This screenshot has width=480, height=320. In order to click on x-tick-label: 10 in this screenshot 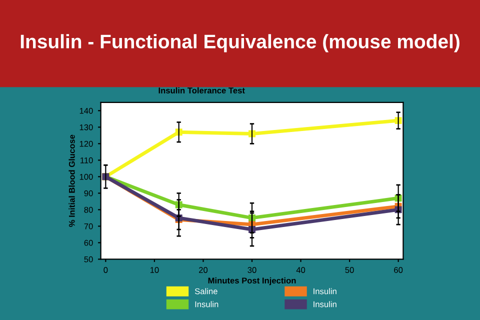, I will do `click(154, 270)`.